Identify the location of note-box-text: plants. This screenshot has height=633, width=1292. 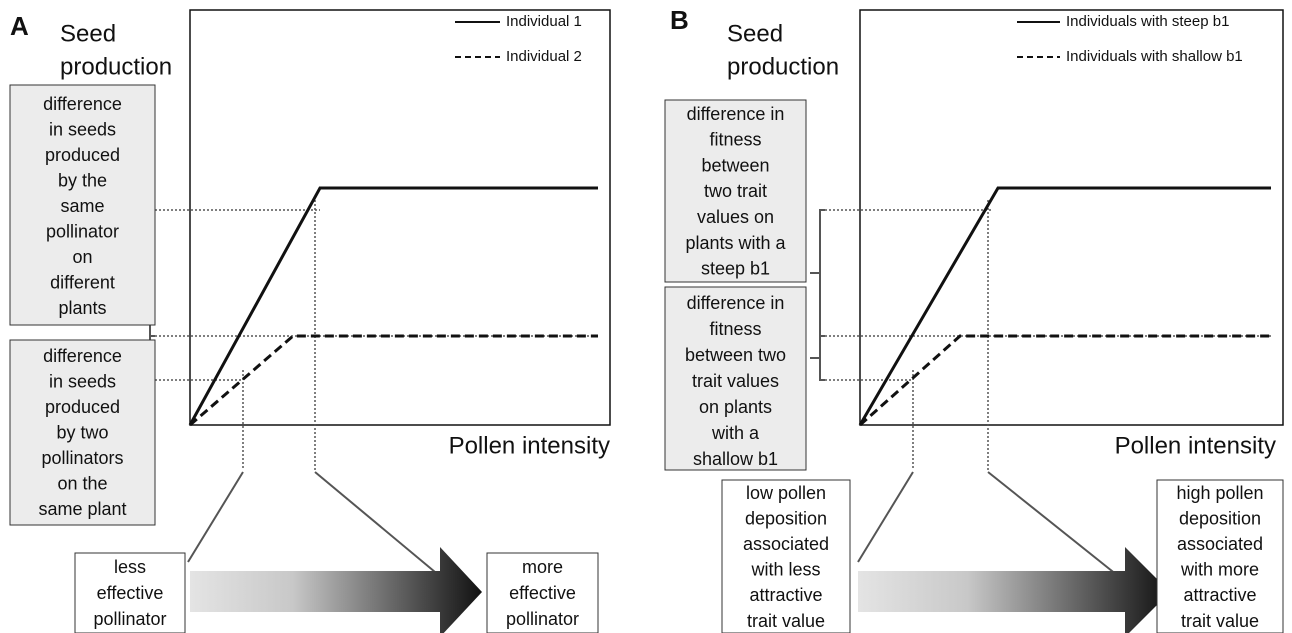
(82, 308).